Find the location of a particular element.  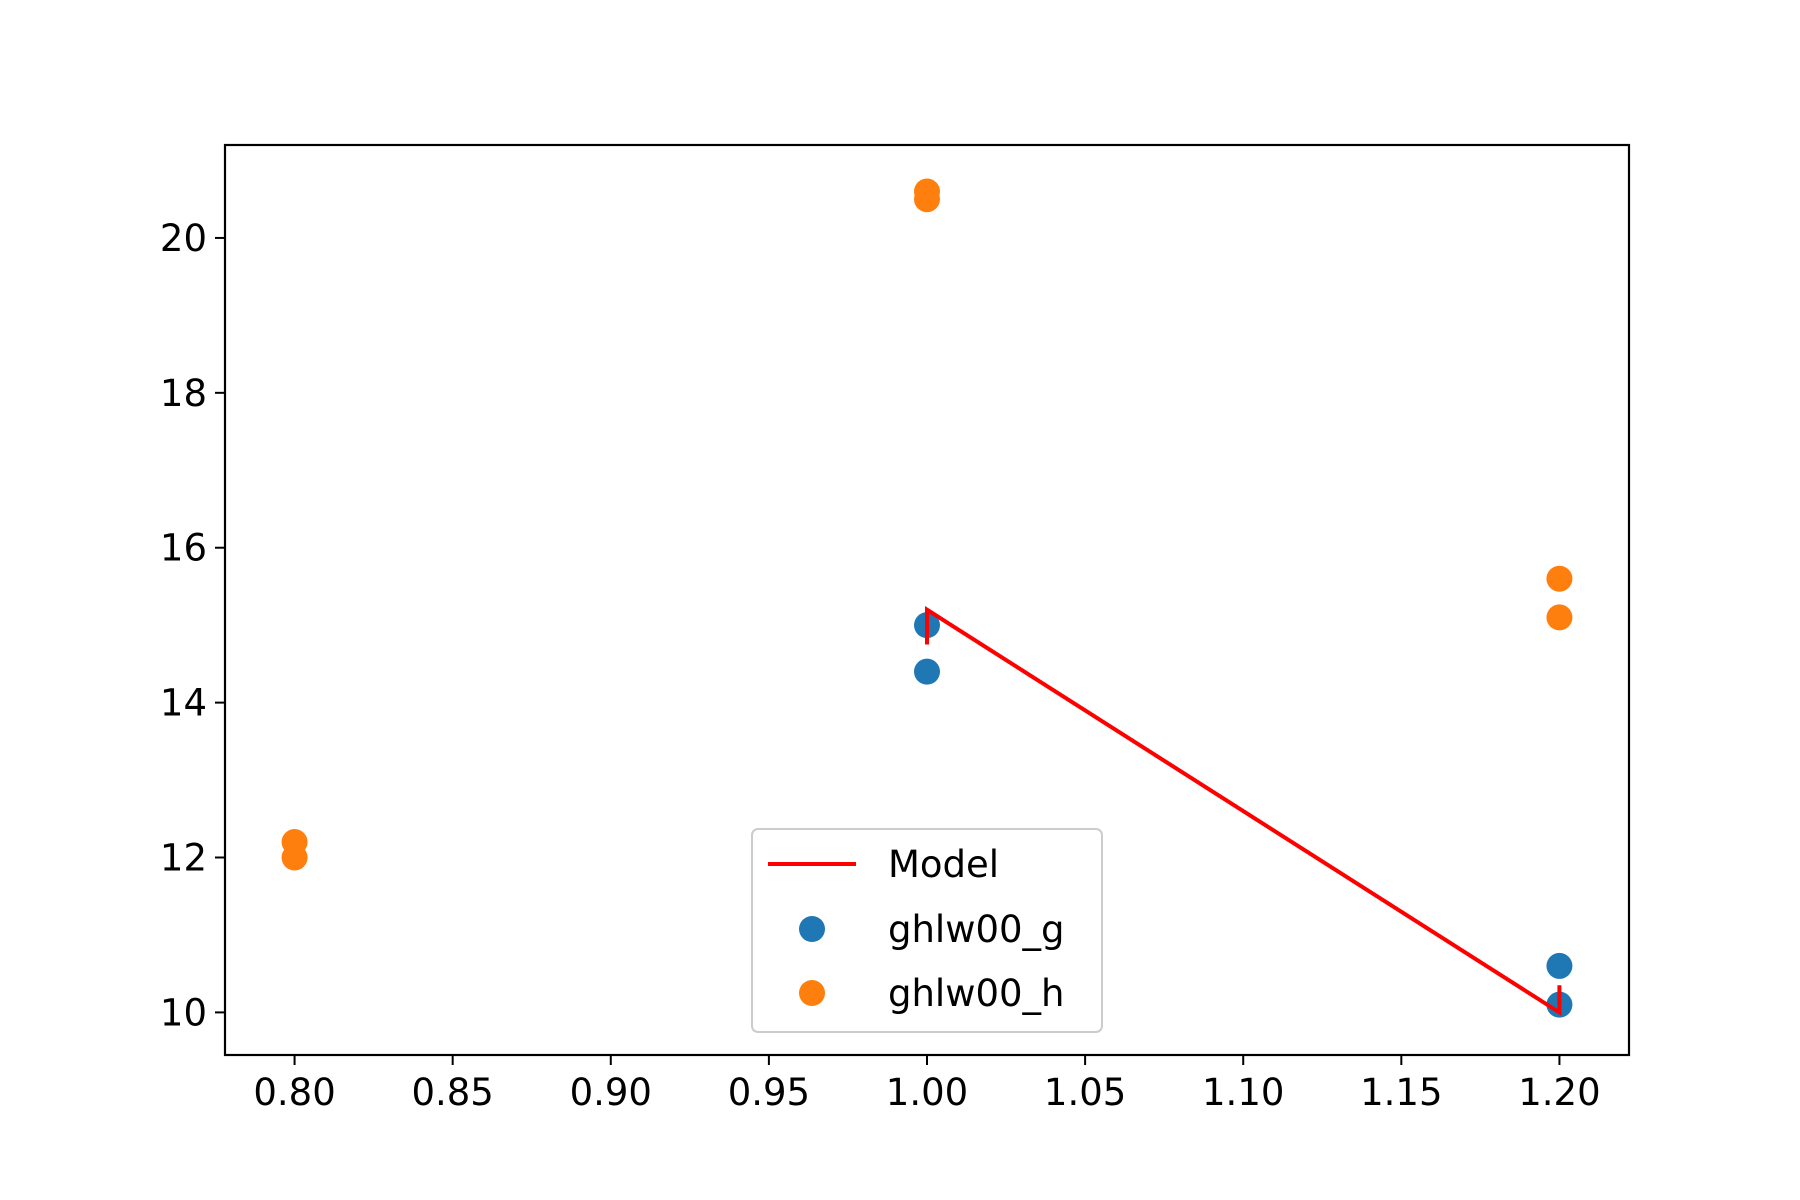

x-tick-label-7: 1.15 is located at coordinates (1401, 1092).